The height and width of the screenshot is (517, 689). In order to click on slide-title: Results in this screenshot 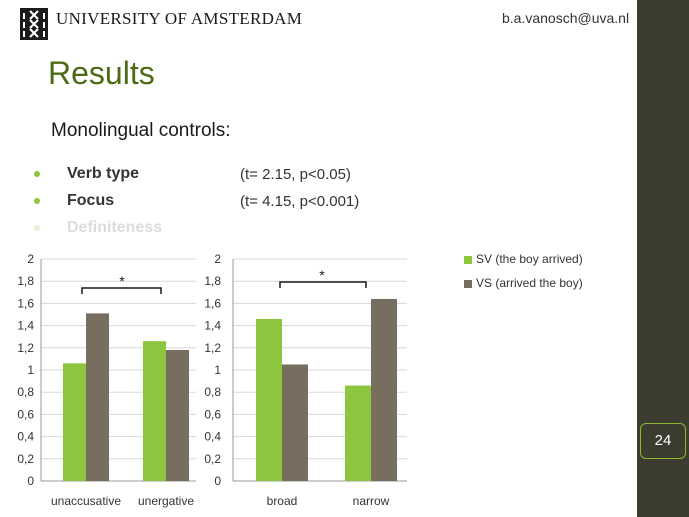, I will do `click(101, 73)`.